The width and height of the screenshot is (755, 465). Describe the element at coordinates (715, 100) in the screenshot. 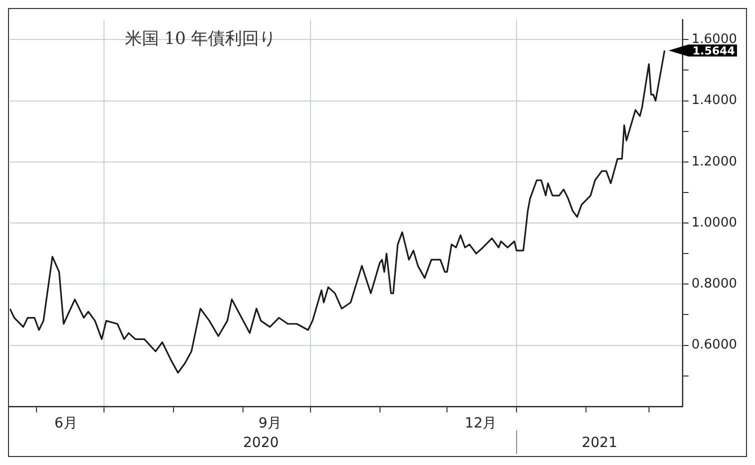

I see `y-tick-label: 1.4000` at that location.